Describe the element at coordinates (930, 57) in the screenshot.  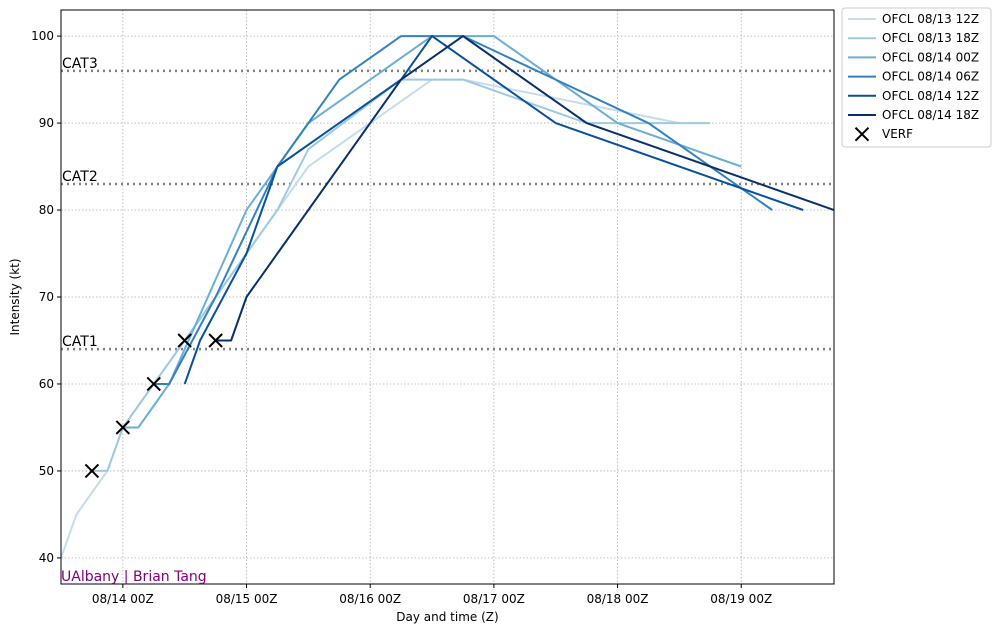
I see `legend-label: OFCL 08/14 00Z` at that location.